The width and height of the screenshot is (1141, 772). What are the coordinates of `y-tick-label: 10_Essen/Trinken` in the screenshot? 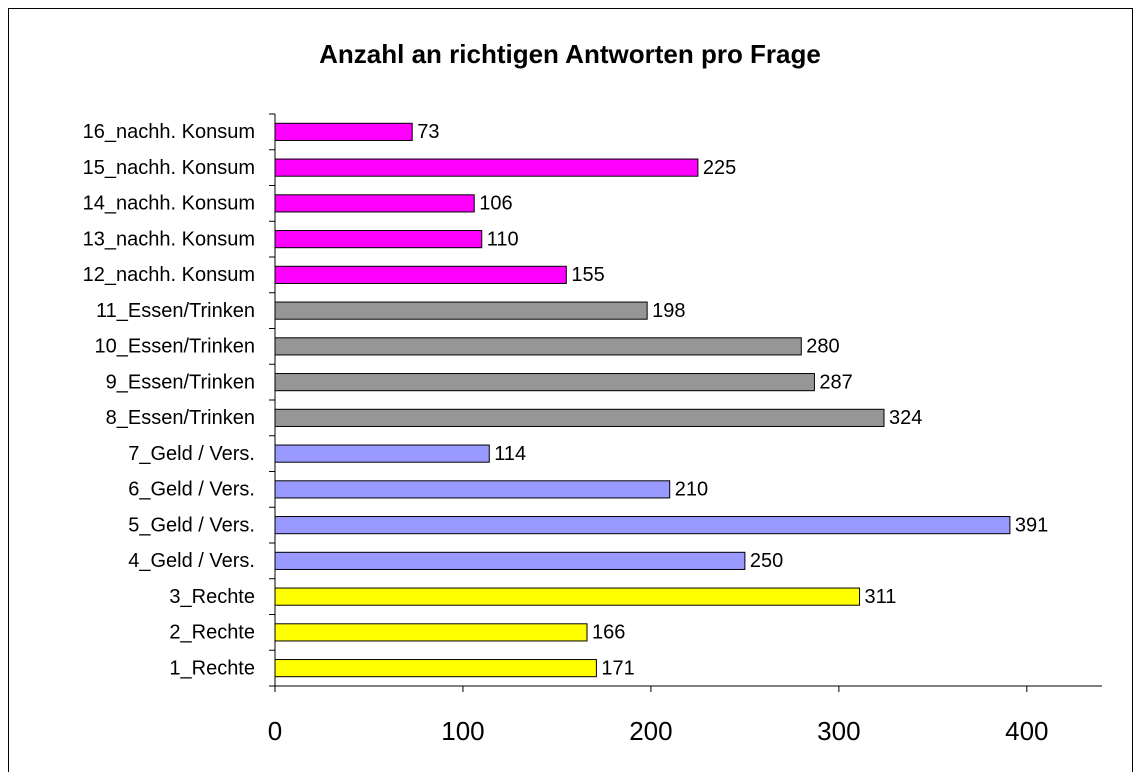 It's located at (175, 347).